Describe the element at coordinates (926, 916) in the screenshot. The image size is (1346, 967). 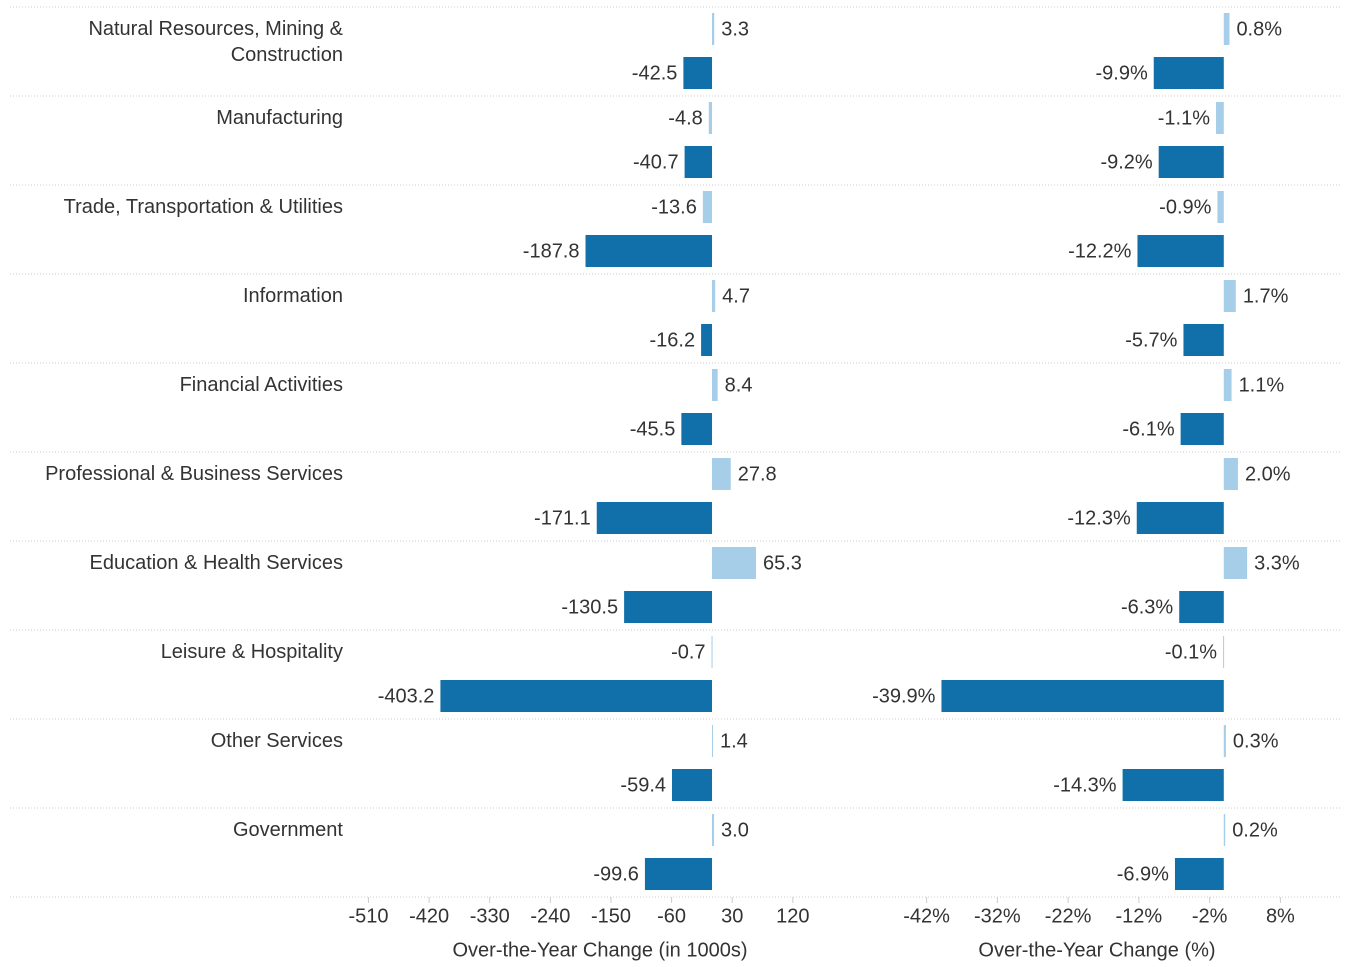
I see `x-tick-label: -42%` at that location.